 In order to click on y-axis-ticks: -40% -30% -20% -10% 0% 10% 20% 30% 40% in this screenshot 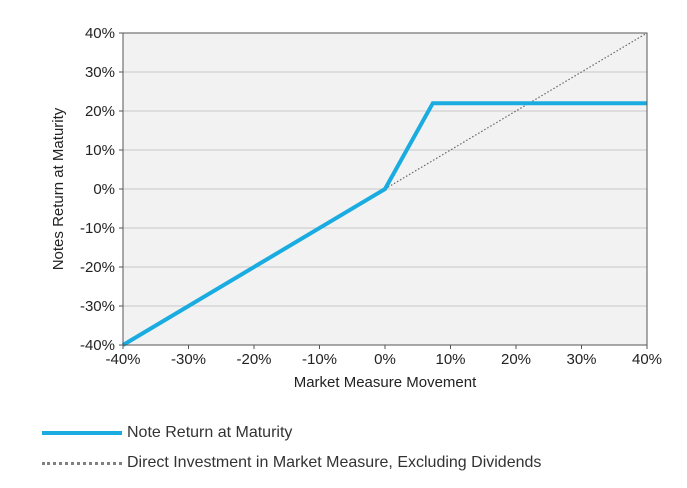, I will do `click(101, 189)`.